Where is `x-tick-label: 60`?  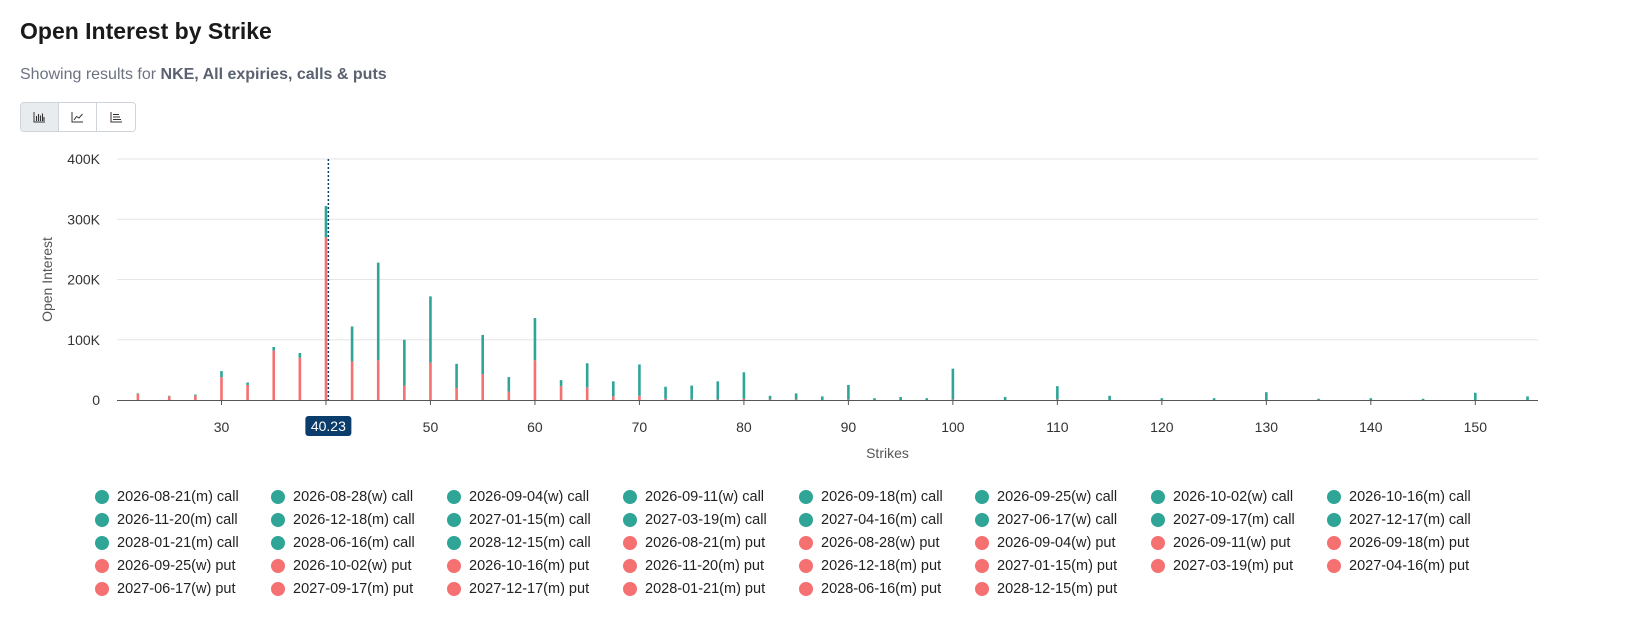
x-tick-label: 60 is located at coordinates (535, 427).